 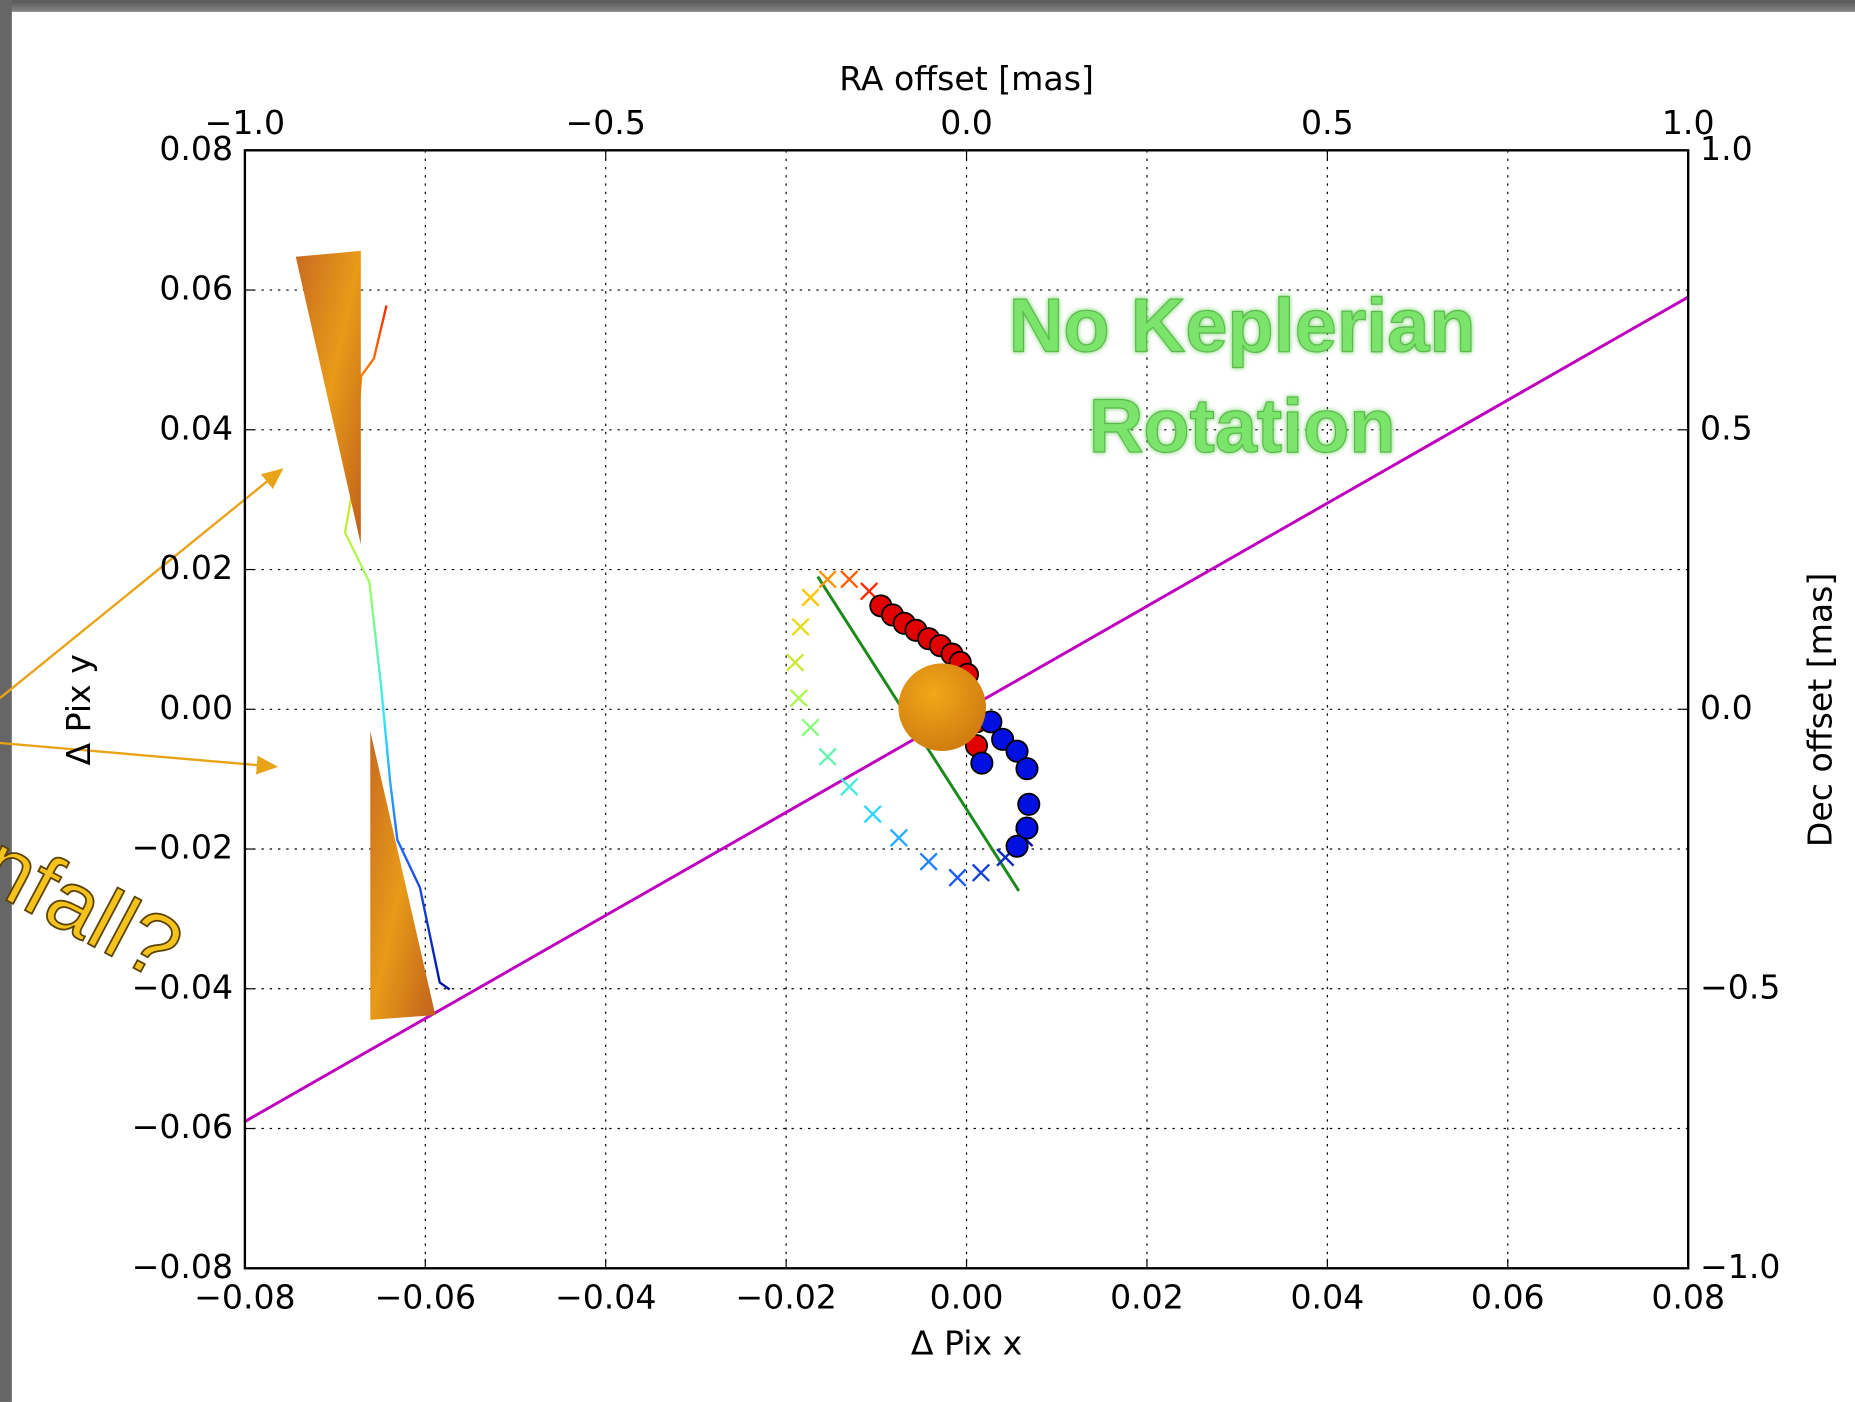 I want to click on y-tick-label: 0.04, so click(x=196, y=427).